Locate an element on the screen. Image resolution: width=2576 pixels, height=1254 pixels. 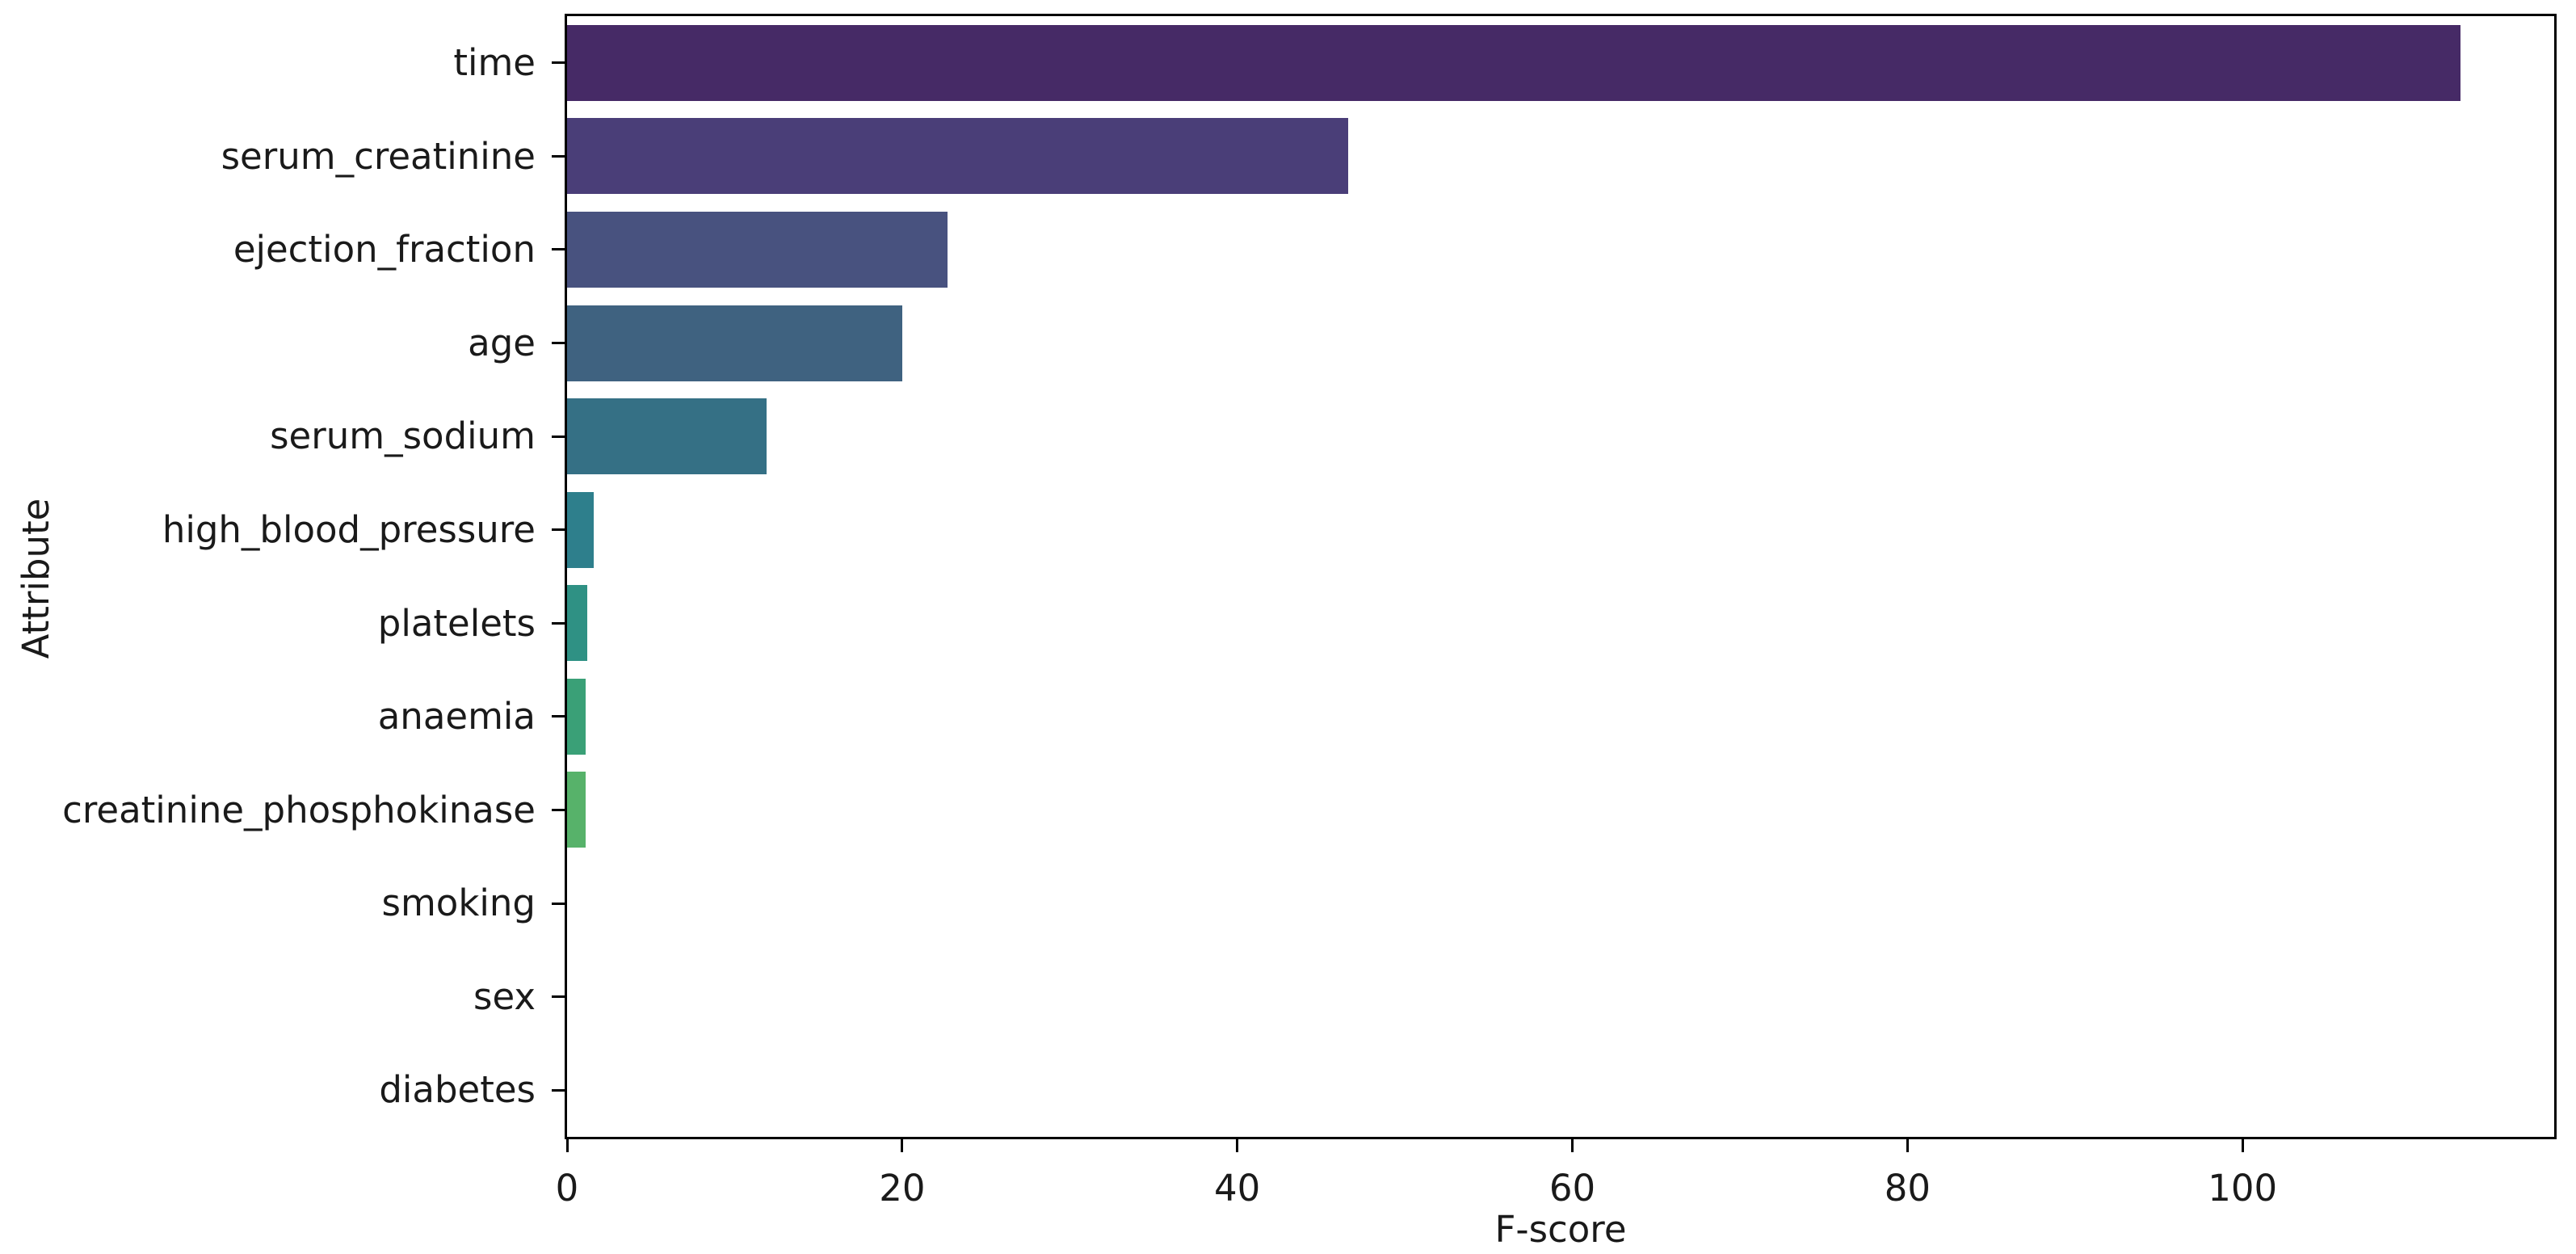
y-tick-label-creatinine_phosphokinase: creatinine_phosphokinase is located at coordinates (299, 810).